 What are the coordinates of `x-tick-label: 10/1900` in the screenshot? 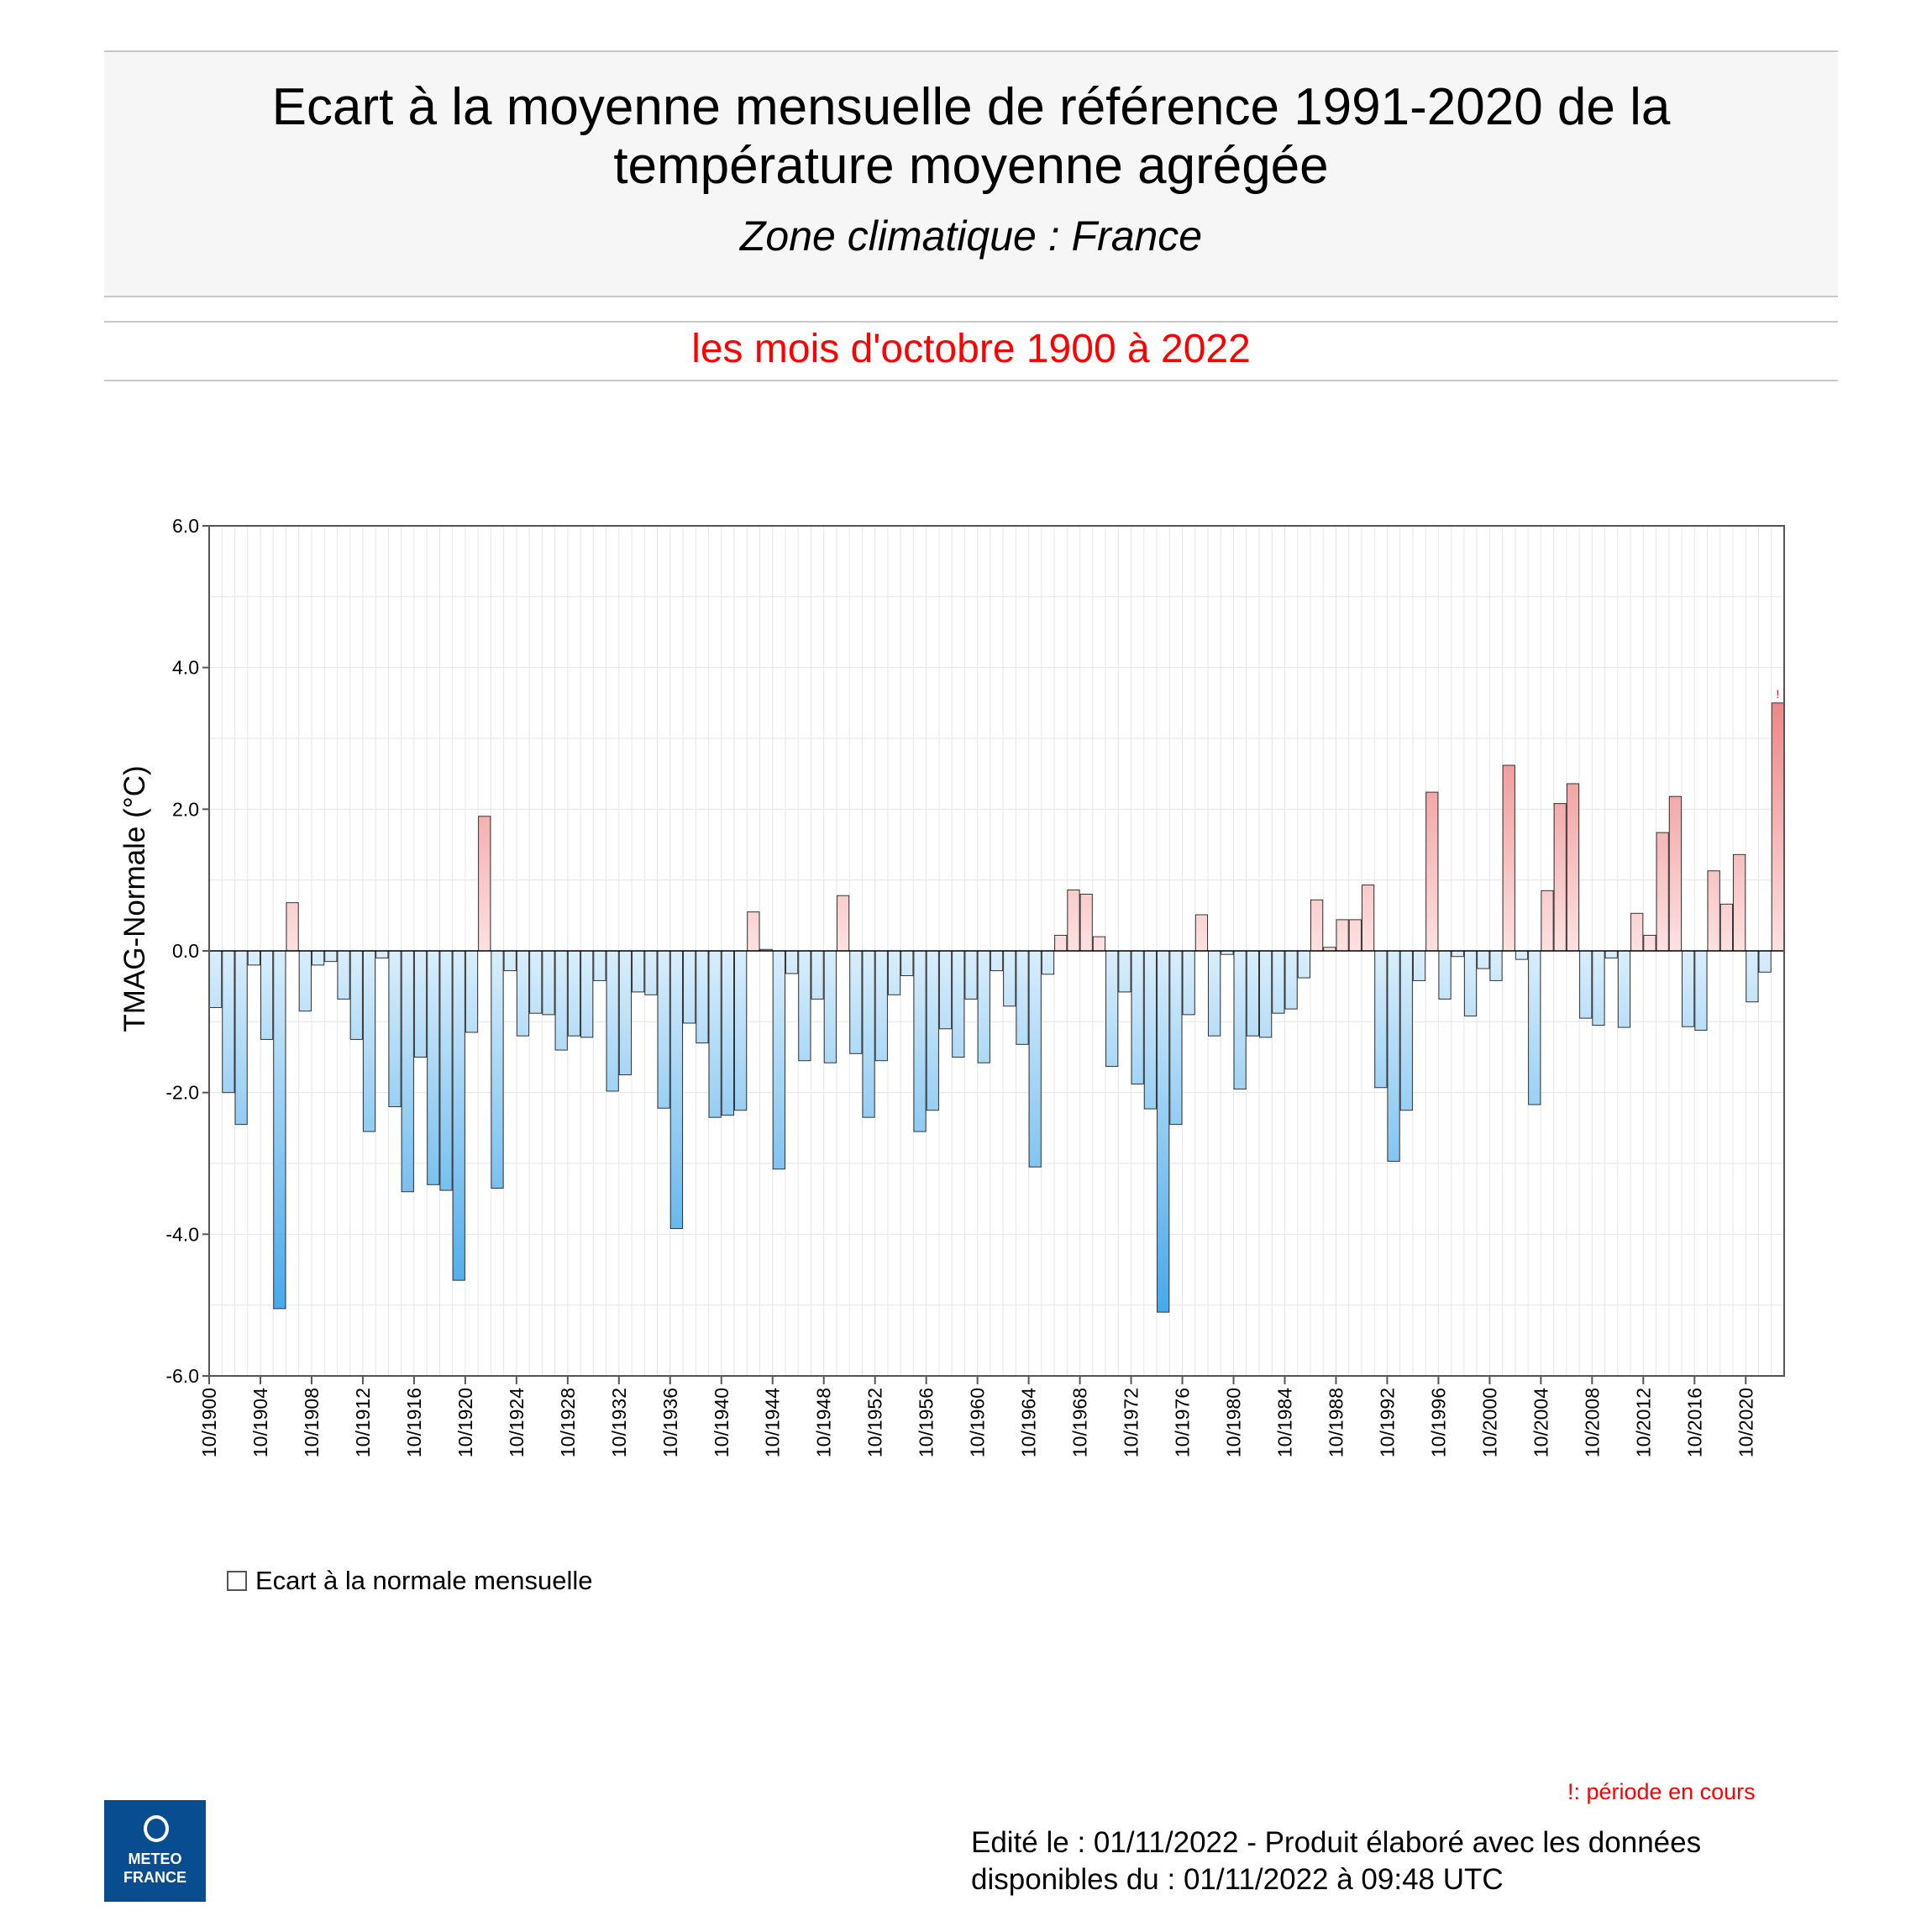 It's located at (209, 1422).